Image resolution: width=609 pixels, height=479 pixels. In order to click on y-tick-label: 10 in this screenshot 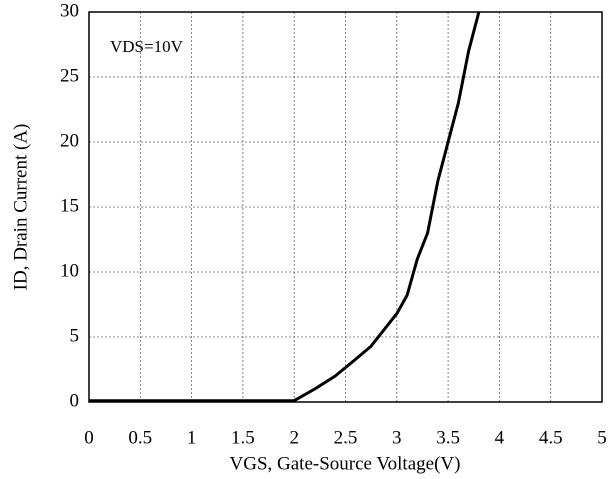, I will do `click(69, 270)`.